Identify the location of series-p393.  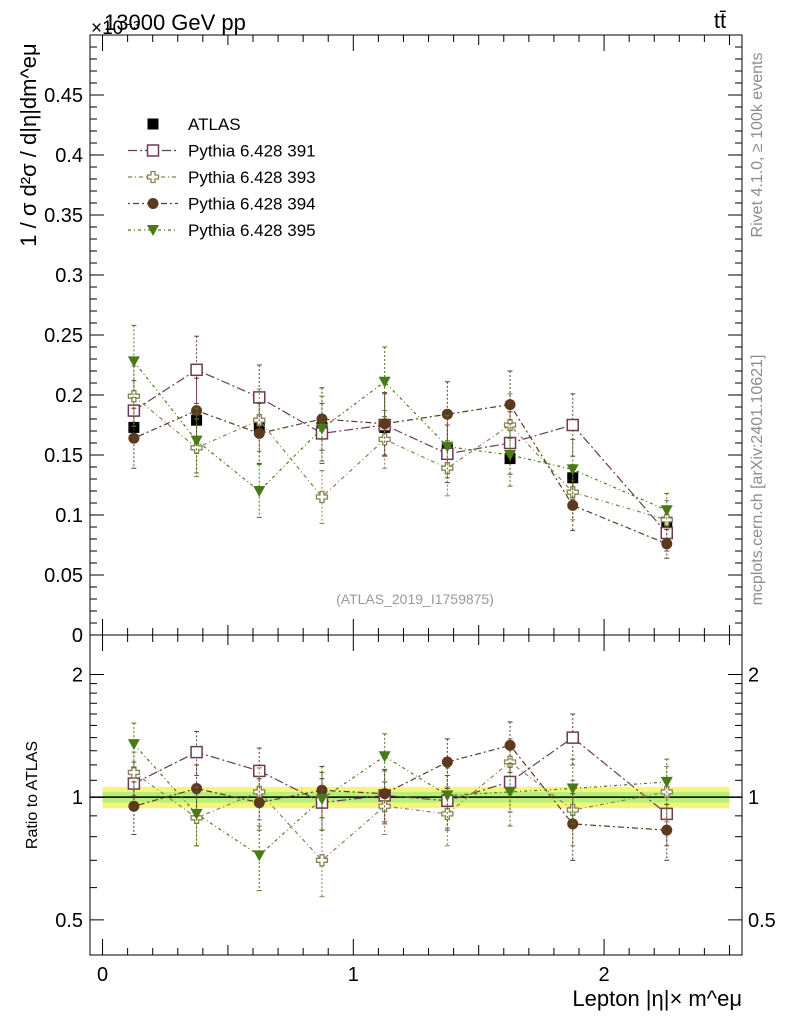
(400, 818).